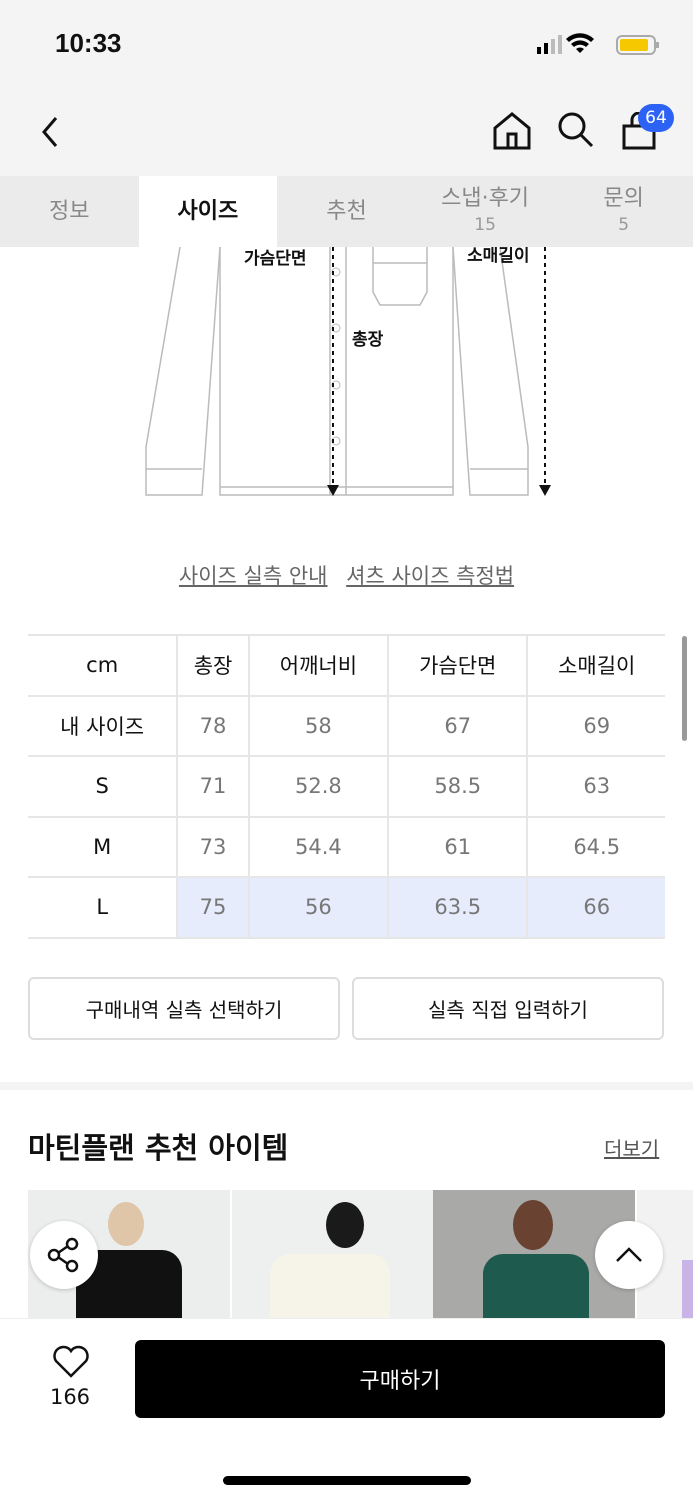 This screenshot has height=1500, width=693. I want to click on scroll-top-button, so click(629, 1255).